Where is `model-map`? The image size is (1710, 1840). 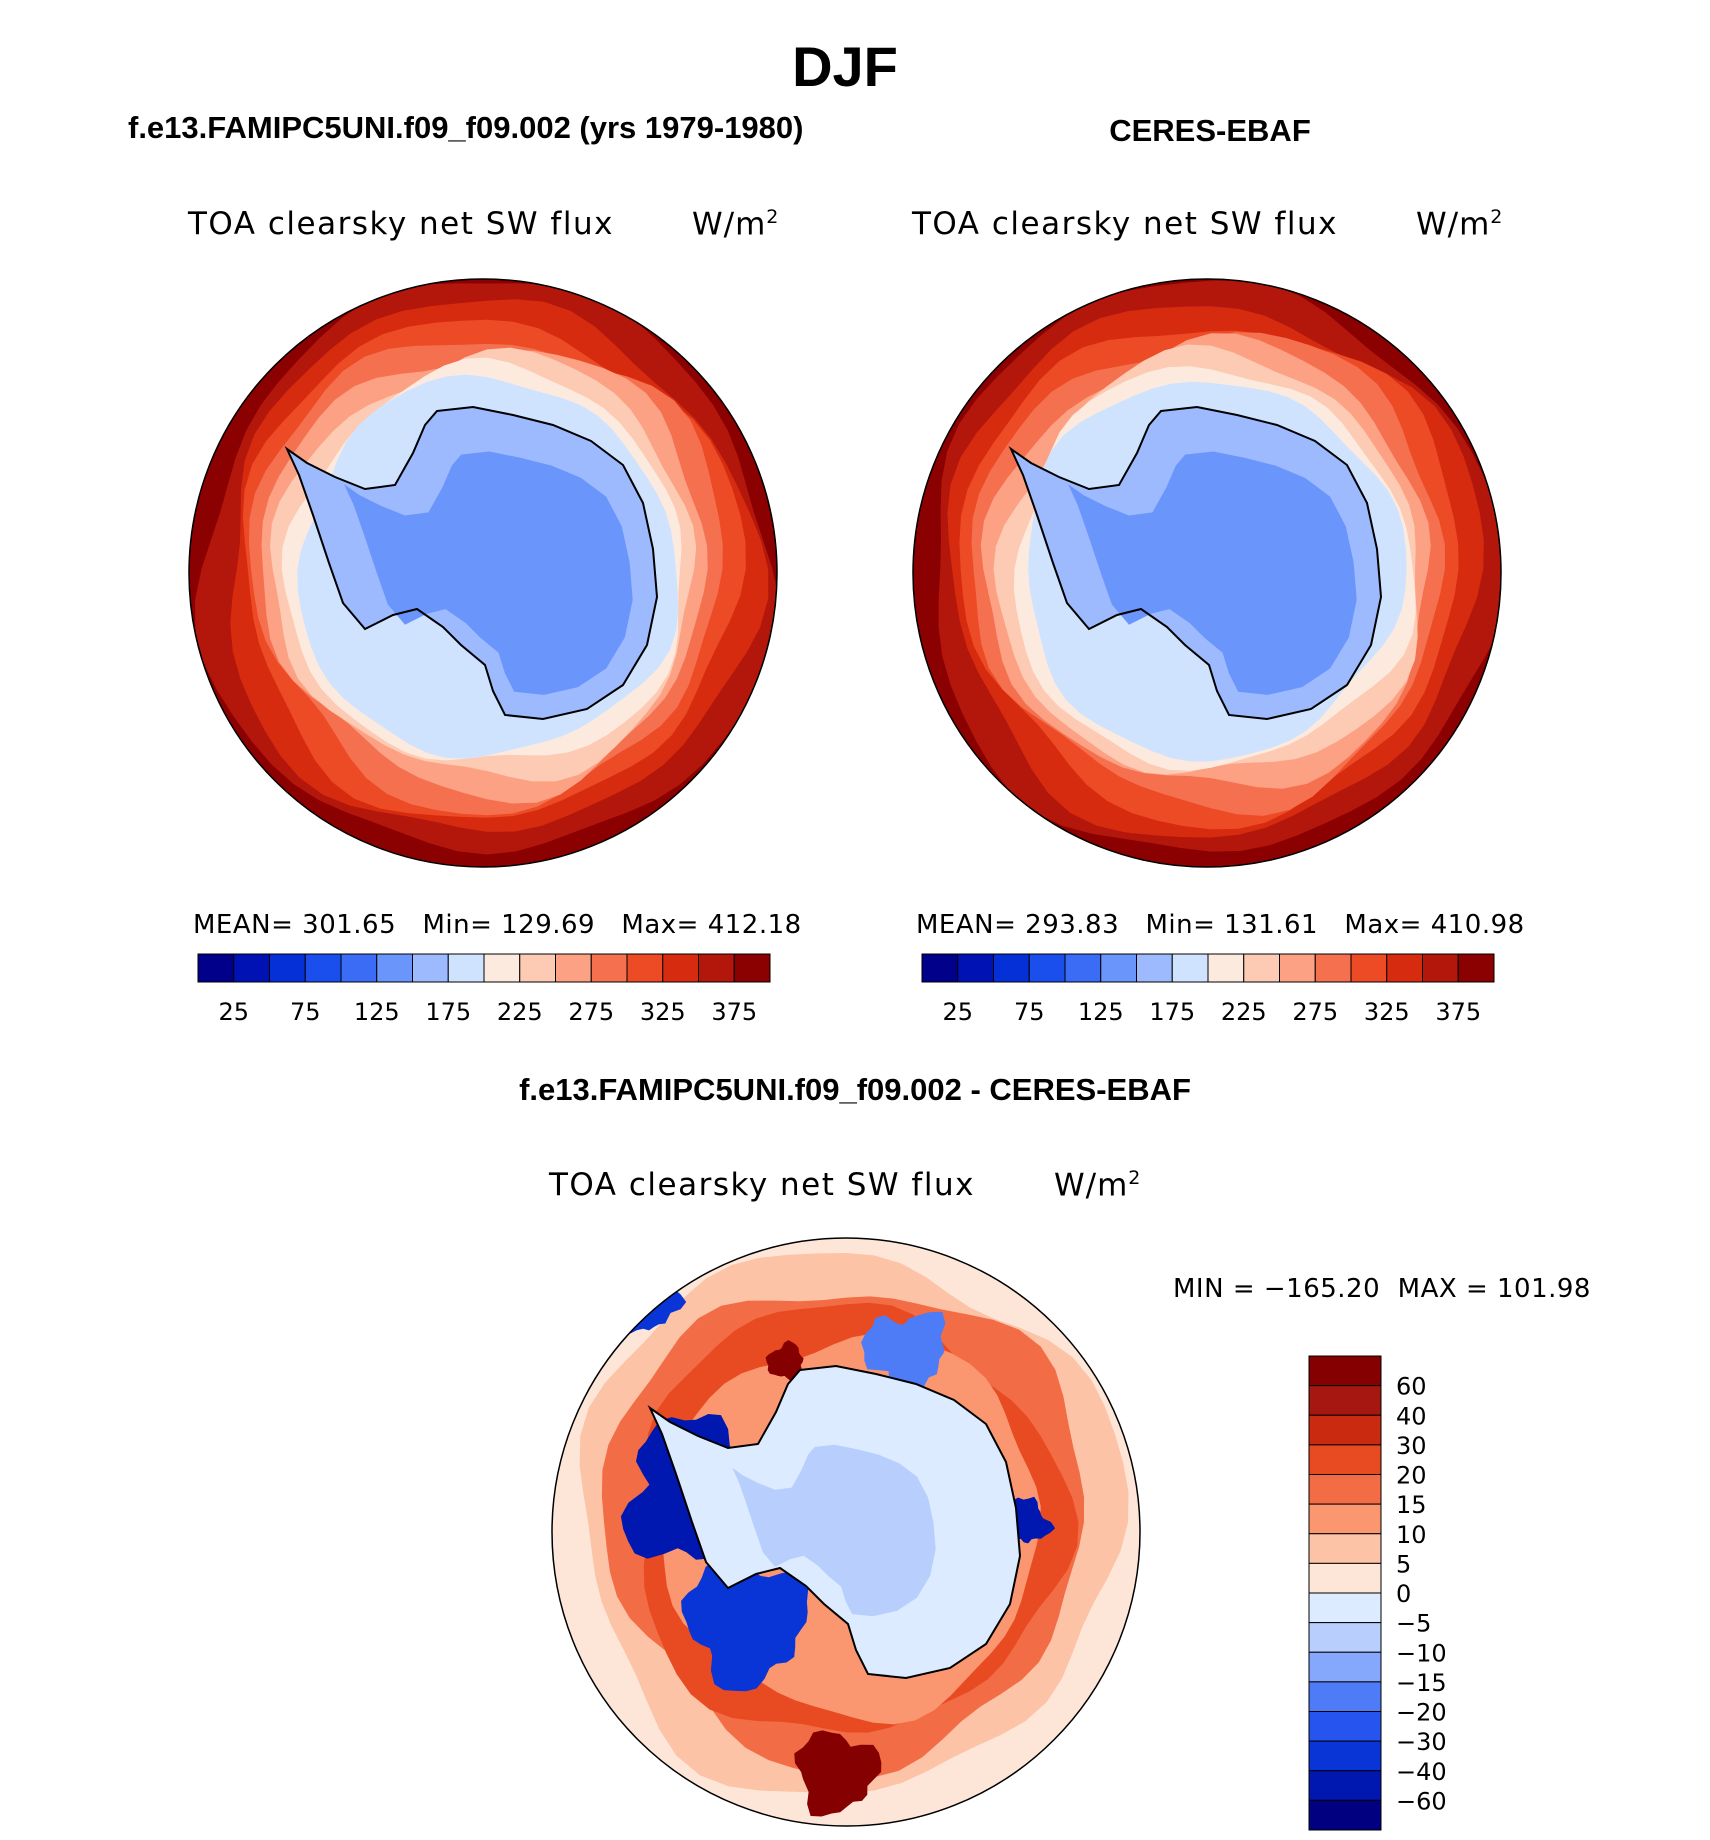
model-map is located at coordinates (483, 573).